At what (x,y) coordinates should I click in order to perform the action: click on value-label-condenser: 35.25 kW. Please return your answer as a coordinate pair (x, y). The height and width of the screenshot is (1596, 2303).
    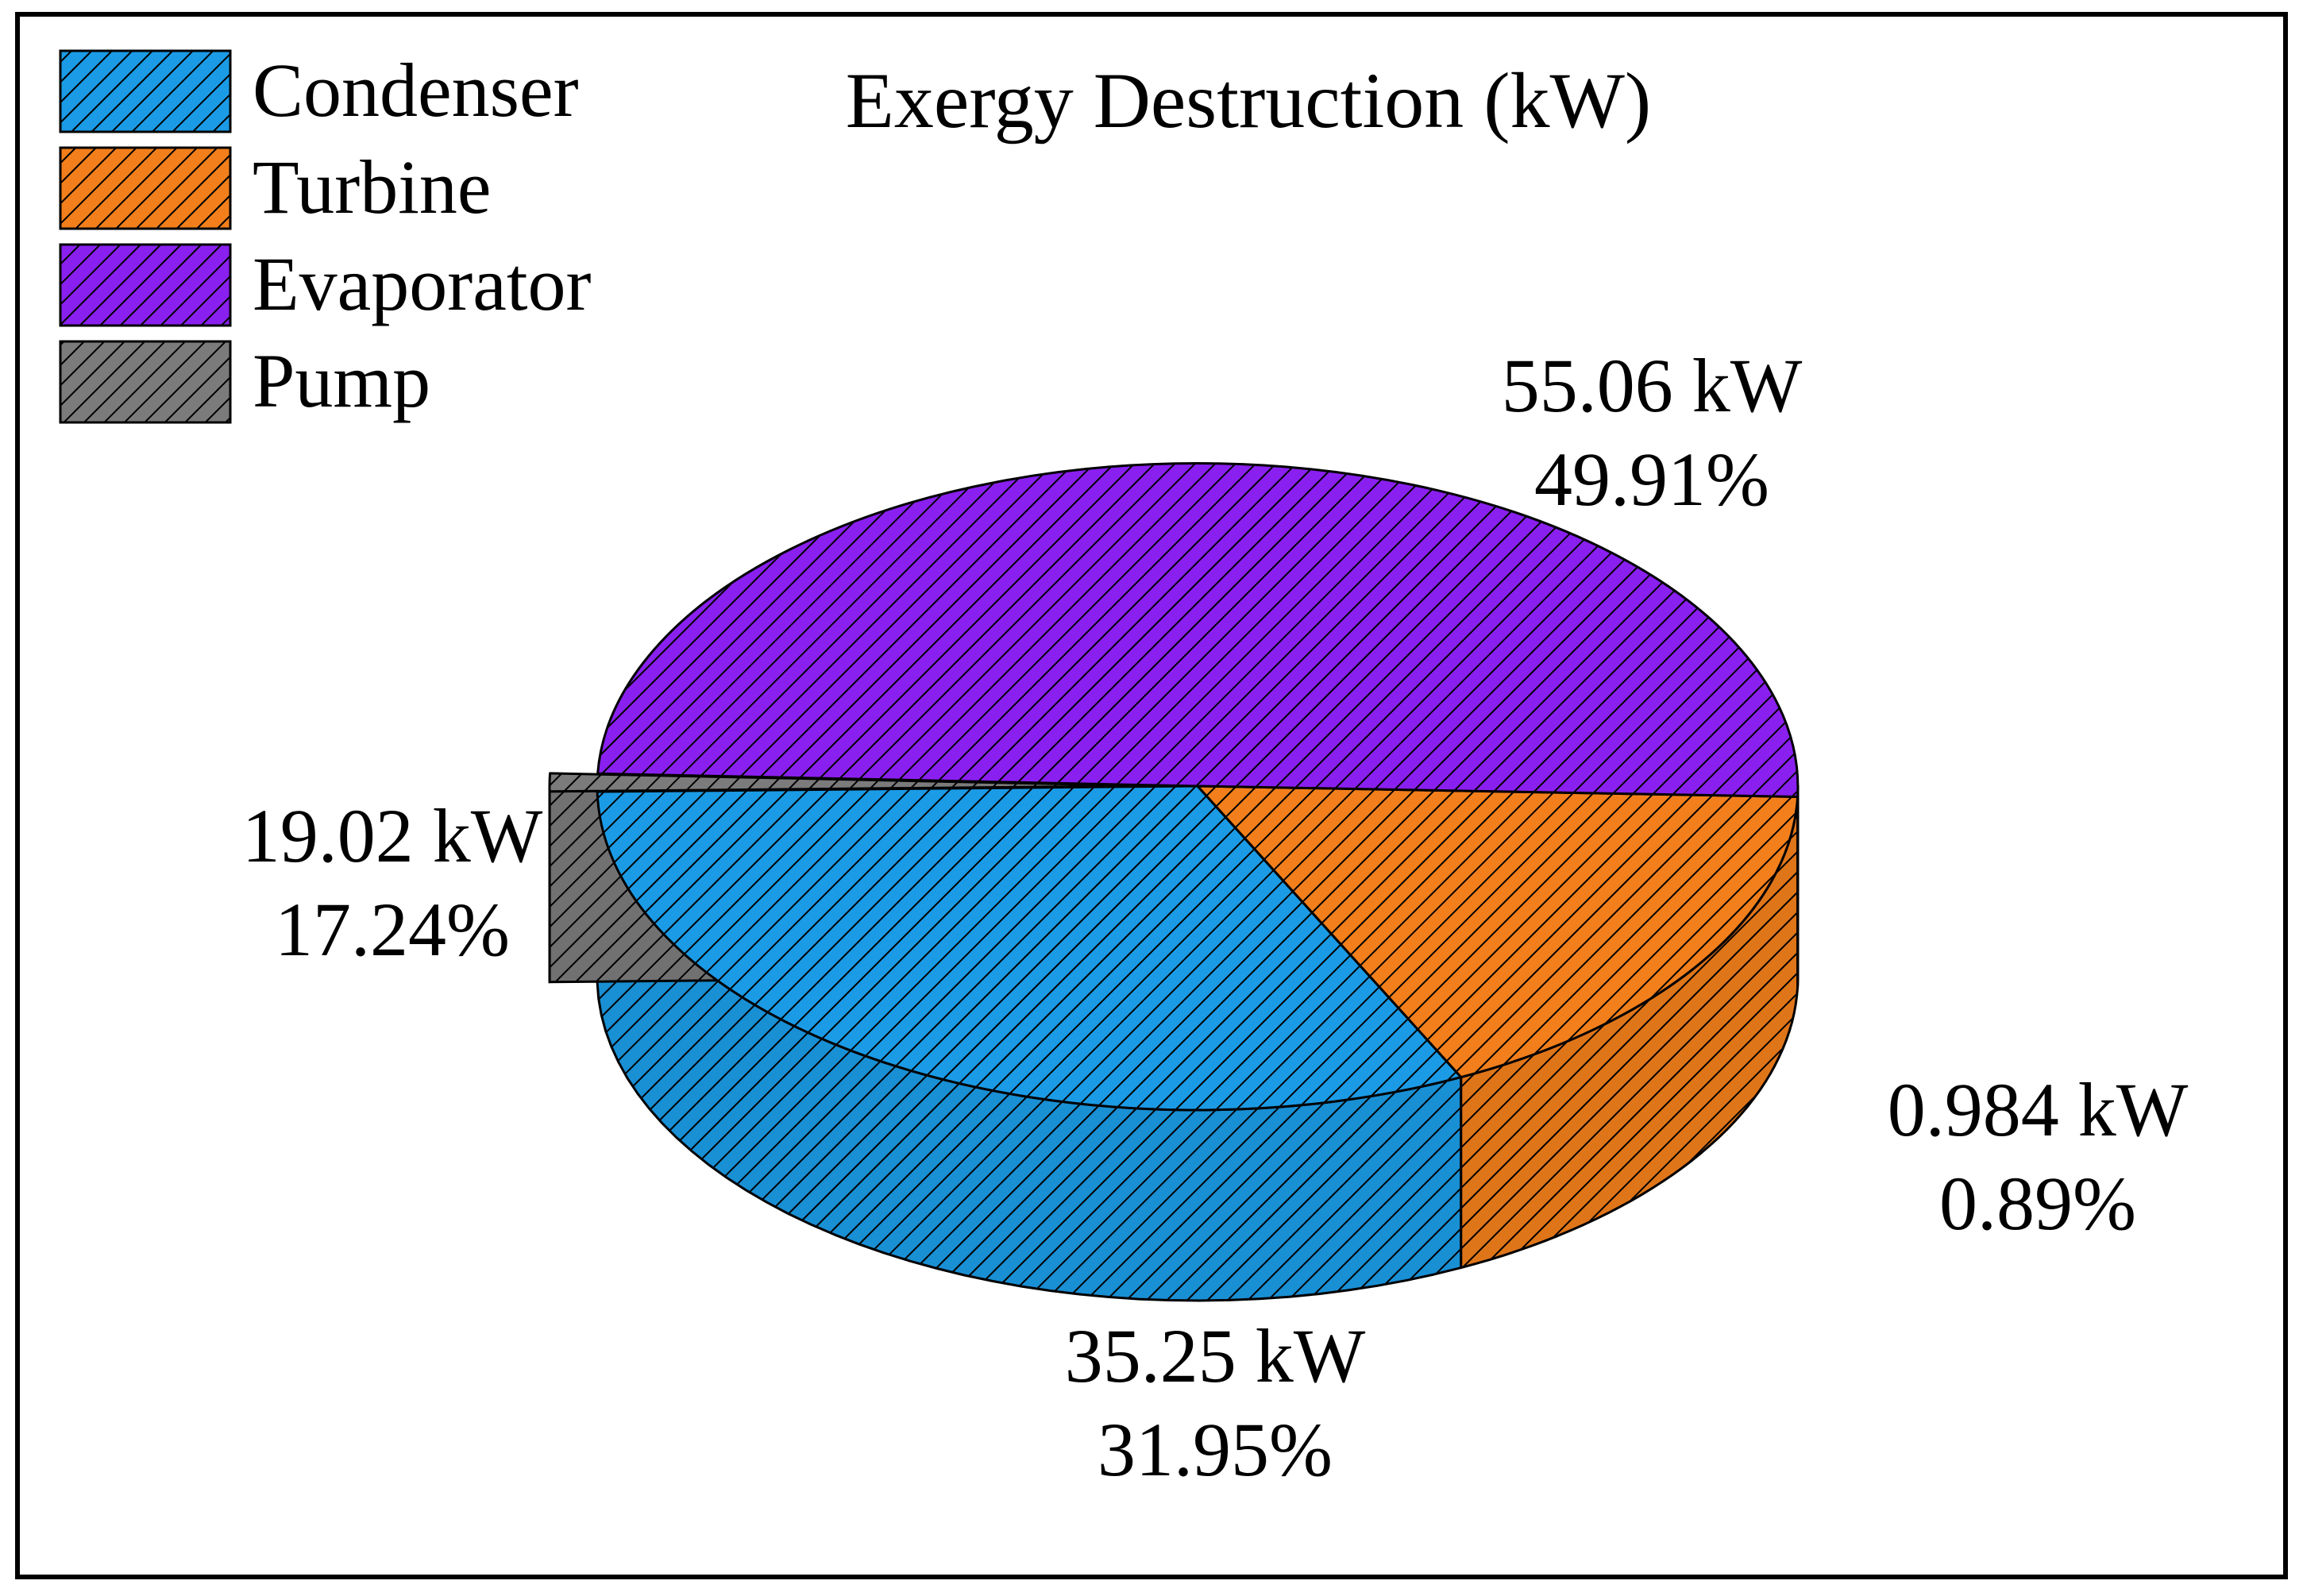
    Looking at the image, I should click on (1215, 1355).